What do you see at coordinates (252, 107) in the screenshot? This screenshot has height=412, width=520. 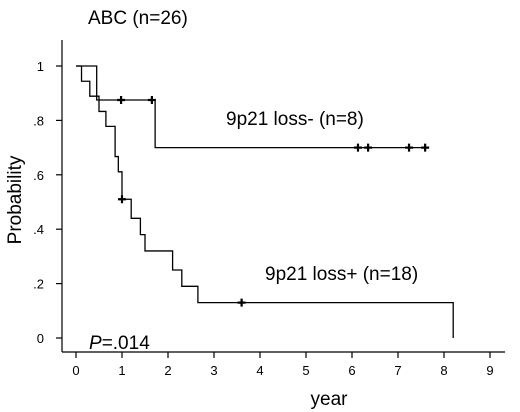 I see `survival-curve` at bounding box center [252, 107].